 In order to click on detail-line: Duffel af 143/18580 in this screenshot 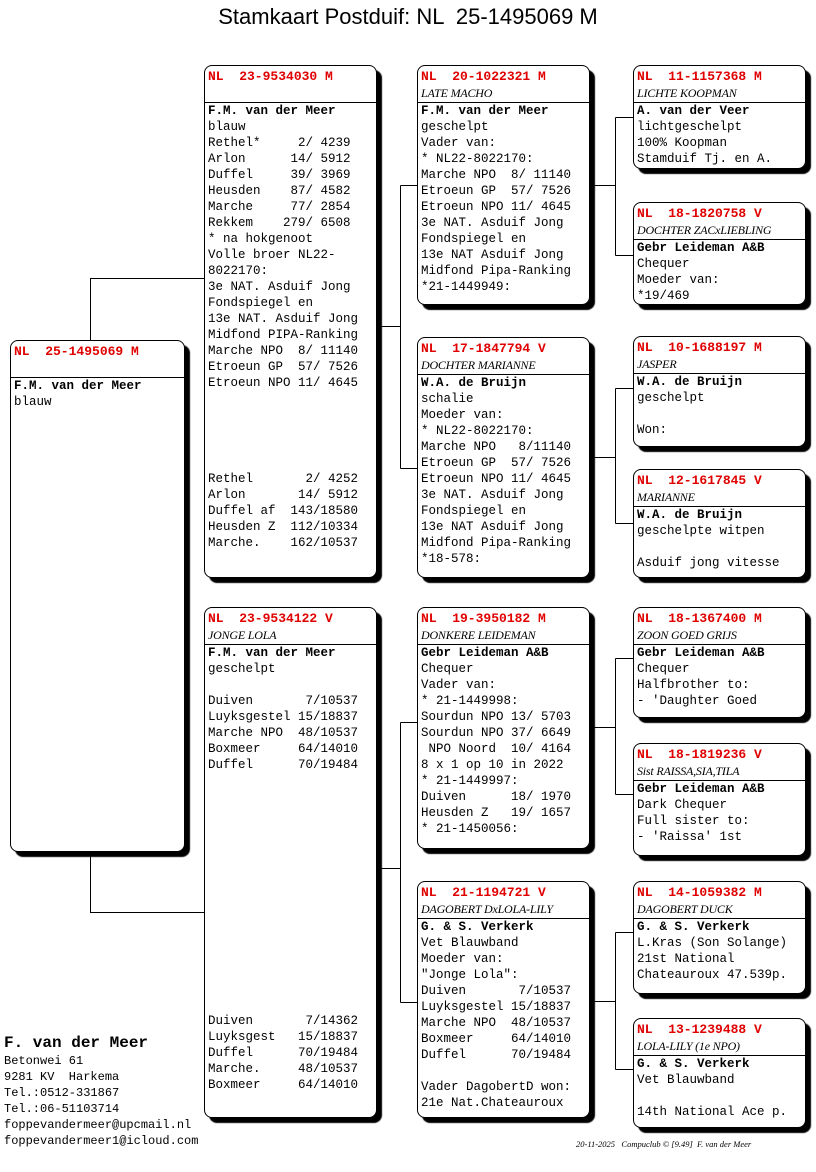, I will do `click(283, 511)`.